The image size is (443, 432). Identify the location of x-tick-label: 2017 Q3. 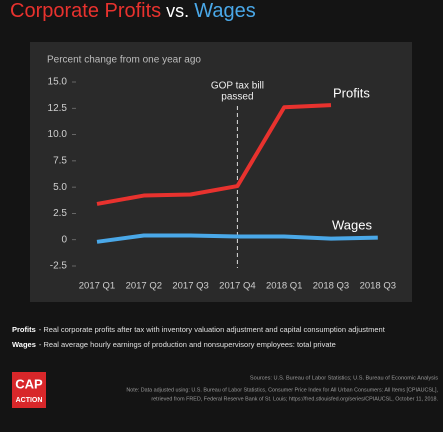
(190, 286).